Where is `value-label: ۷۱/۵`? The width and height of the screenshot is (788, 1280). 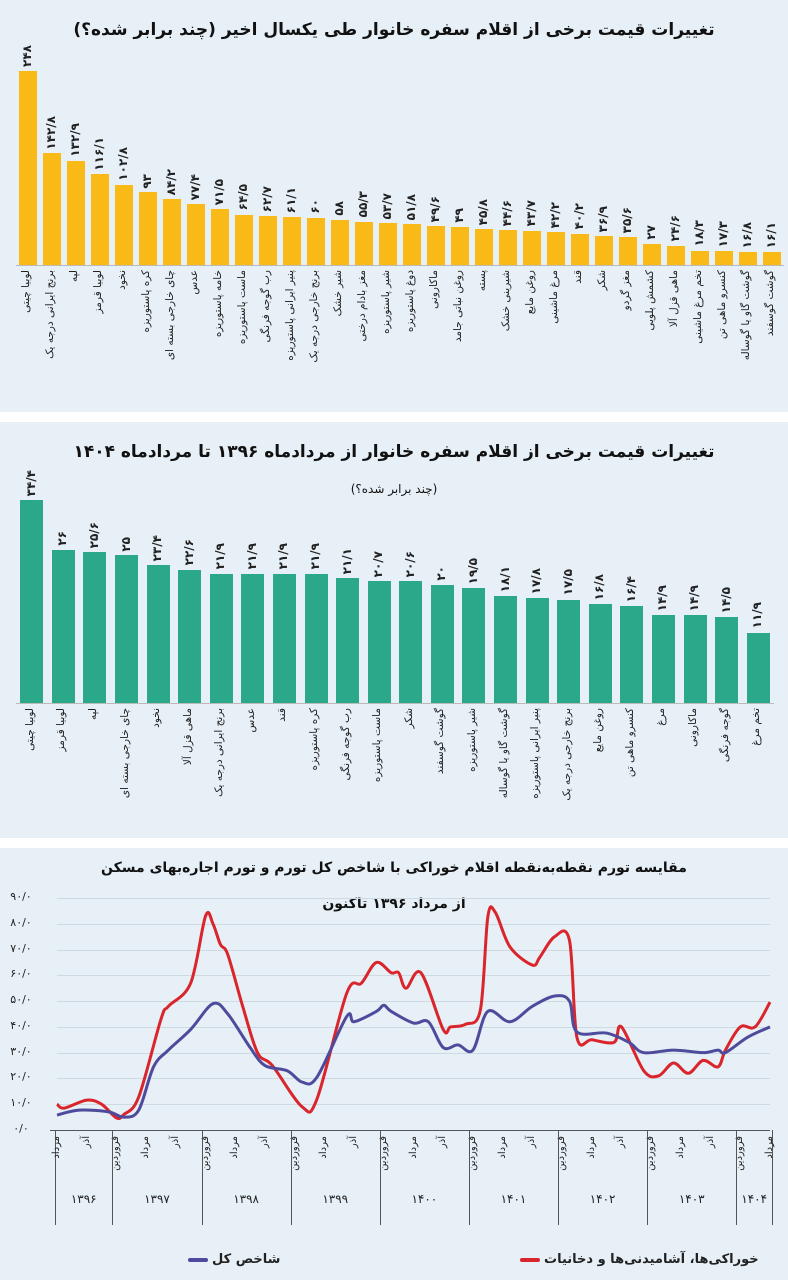
value-label: ۷۱/۵ is located at coordinates (219, 192).